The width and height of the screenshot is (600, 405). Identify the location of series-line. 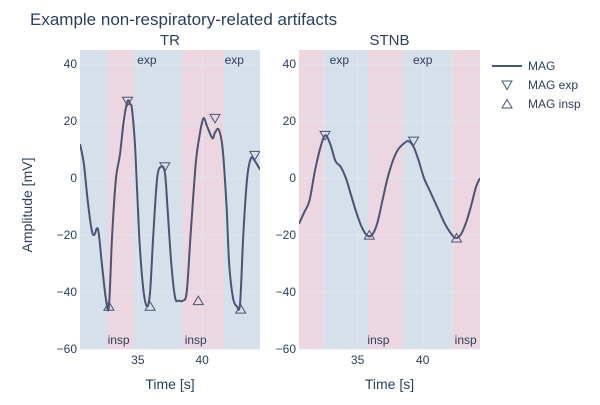
(389, 187).